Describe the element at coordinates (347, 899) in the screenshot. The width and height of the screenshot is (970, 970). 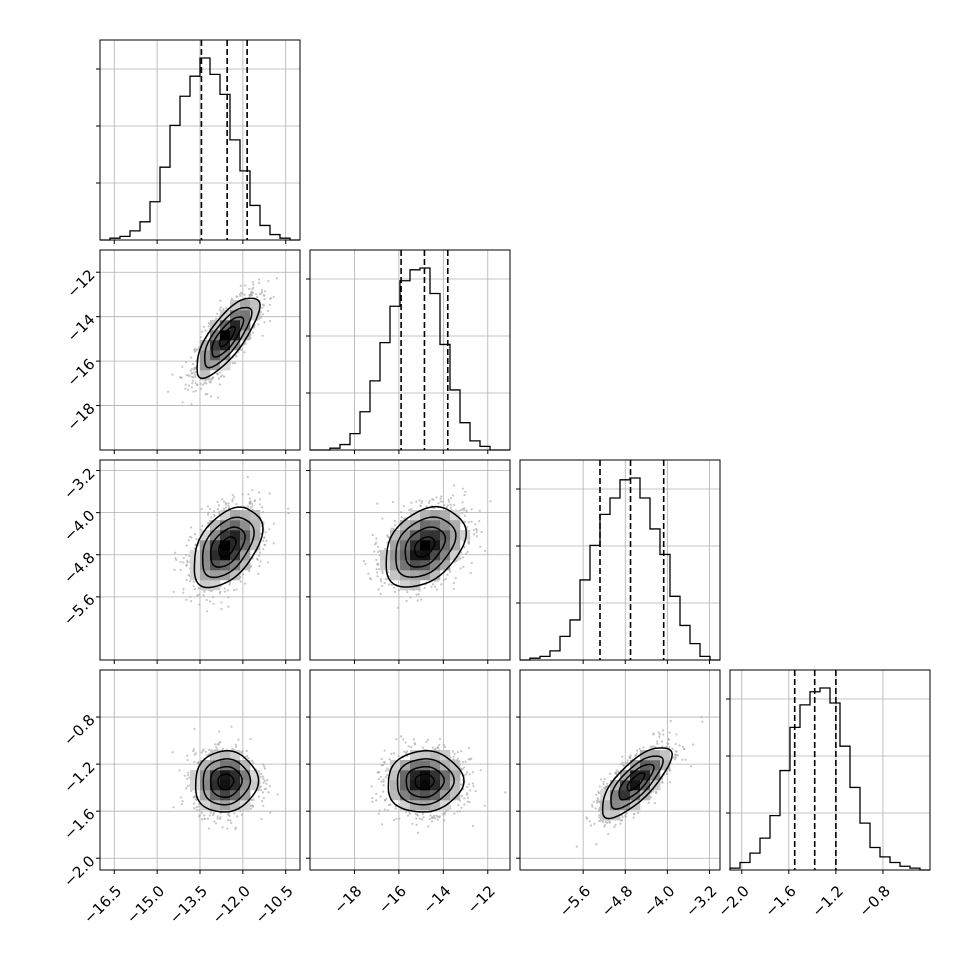
I see `x-tick-label: −18` at that location.